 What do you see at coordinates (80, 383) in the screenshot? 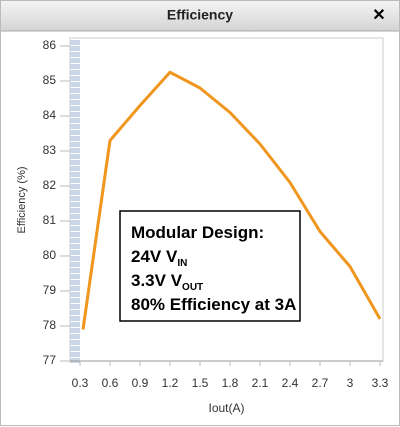
I see `x-tick-label: 0.3` at bounding box center [80, 383].